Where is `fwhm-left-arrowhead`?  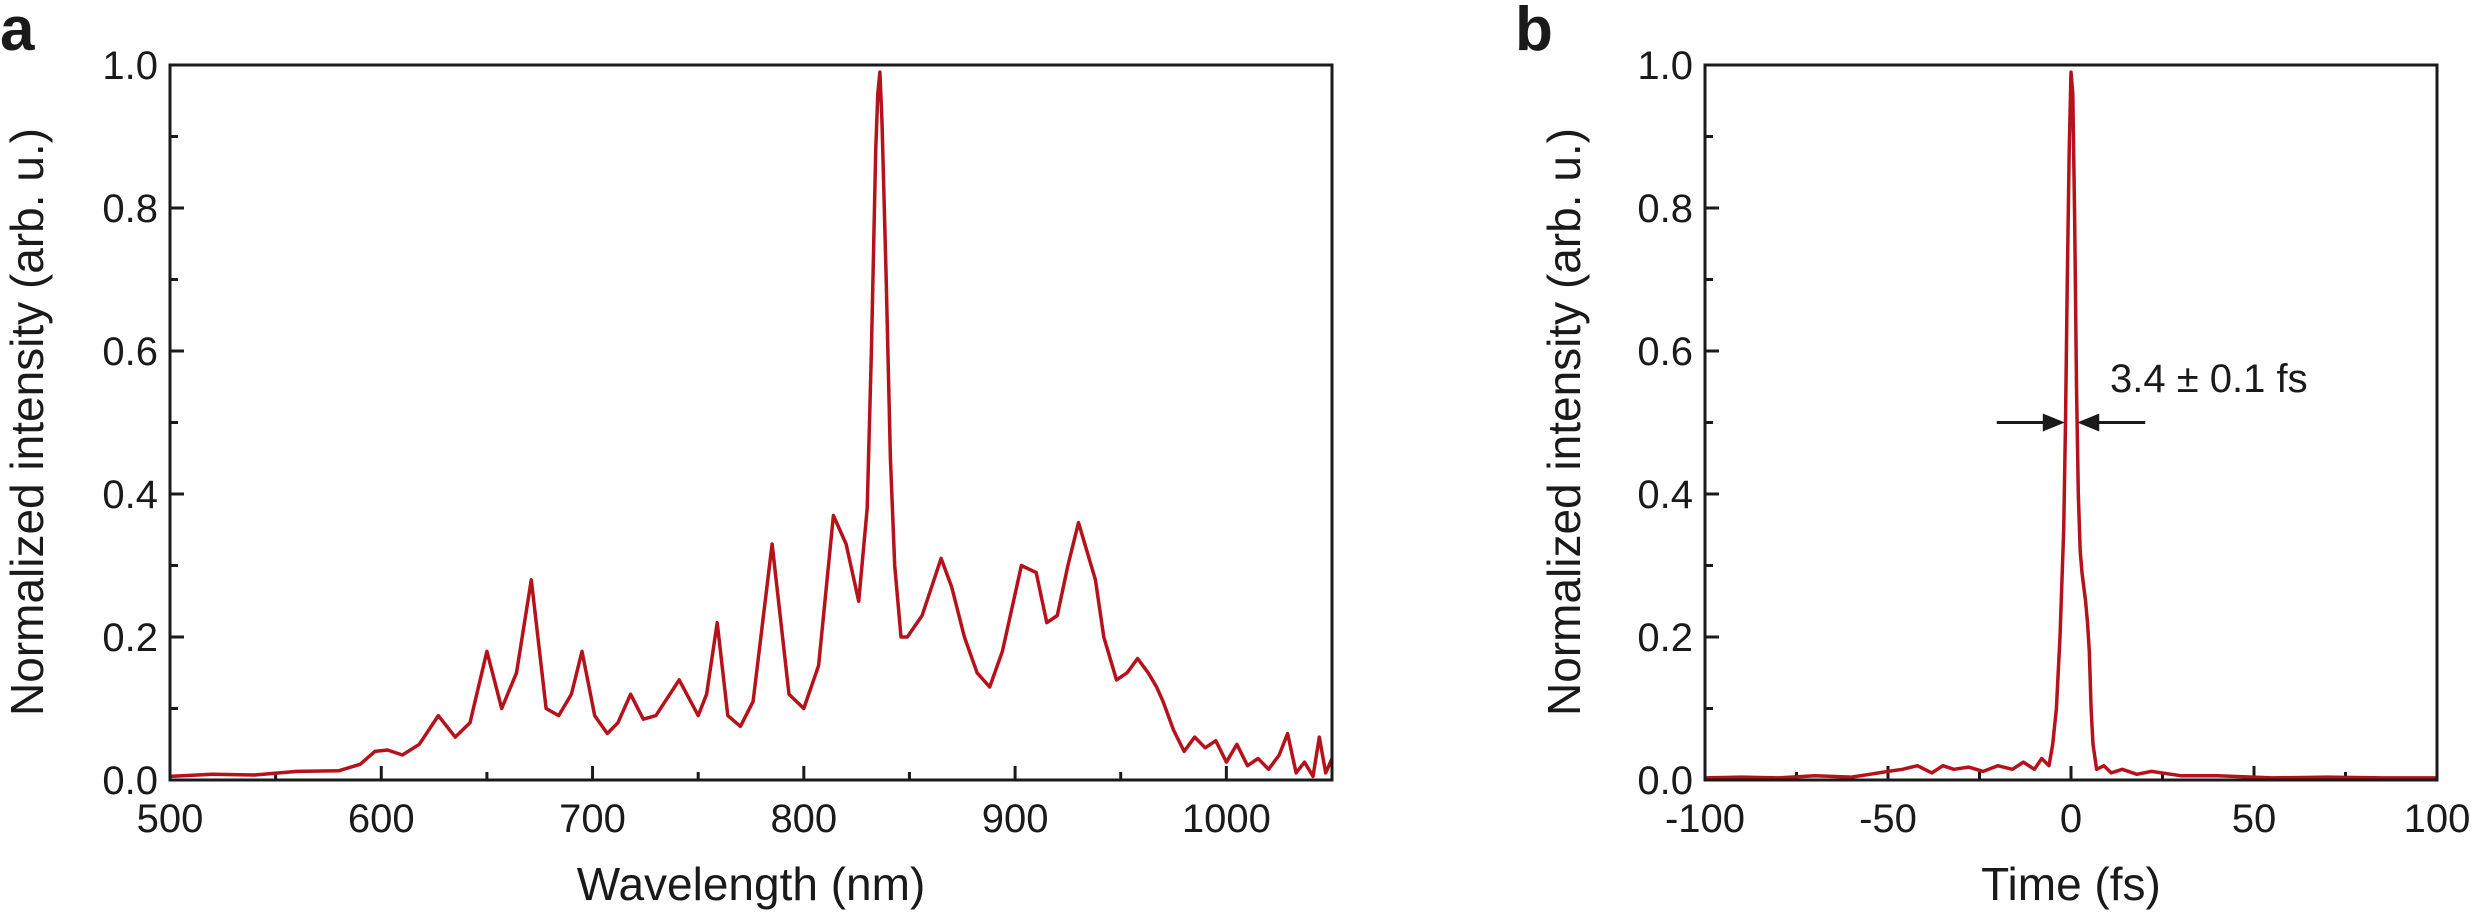 fwhm-left-arrowhead is located at coordinates (2053, 422).